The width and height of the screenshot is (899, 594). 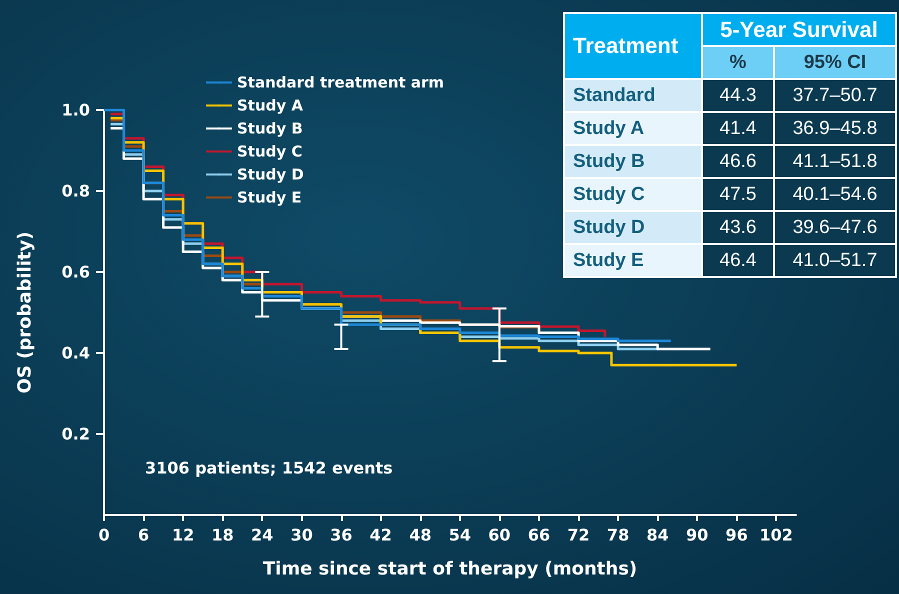 What do you see at coordinates (738, 227) in the screenshot?
I see `annotation: 43.6` at bounding box center [738, 227].